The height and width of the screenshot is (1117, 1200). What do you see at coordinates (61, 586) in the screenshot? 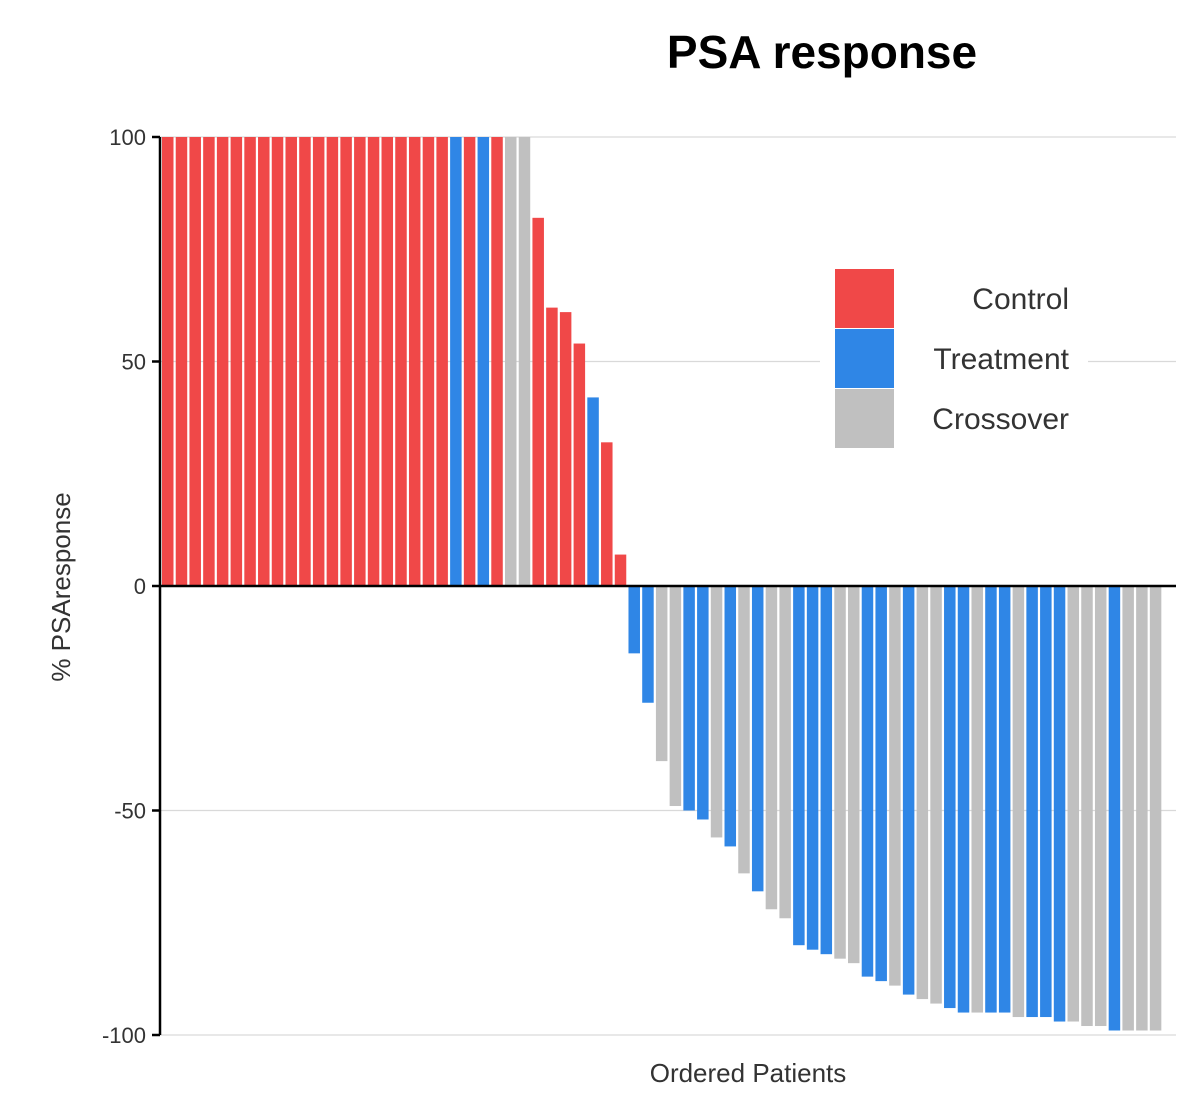
I see `y-axis-label: % PSAresponse` at bounding box center [61, 586].